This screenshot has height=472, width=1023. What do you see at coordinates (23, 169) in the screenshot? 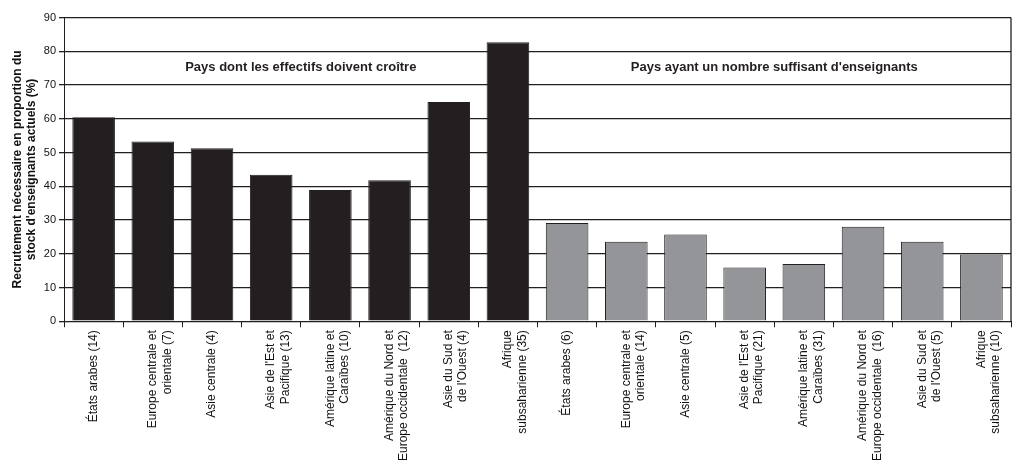
I see `y-axis-title: Recrutement nécessaire en proportion du stock d'enseignants actuels (%)` at bounding box center [23, 169].